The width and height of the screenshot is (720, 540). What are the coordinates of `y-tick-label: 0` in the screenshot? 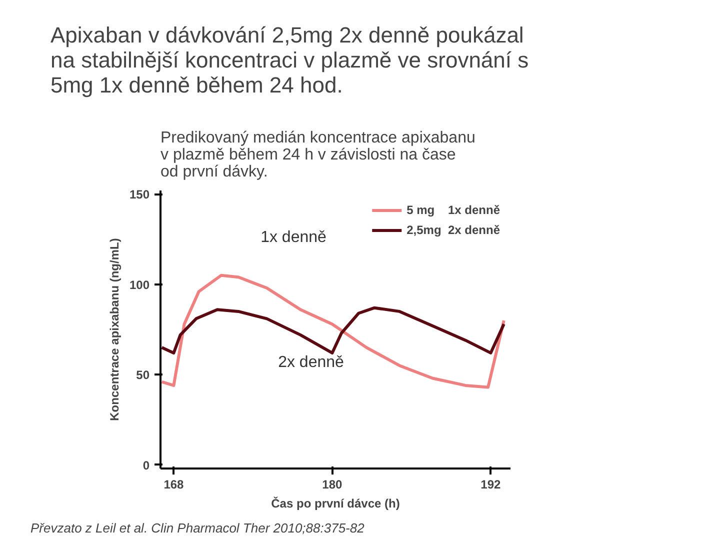 It's located at (146, 465).